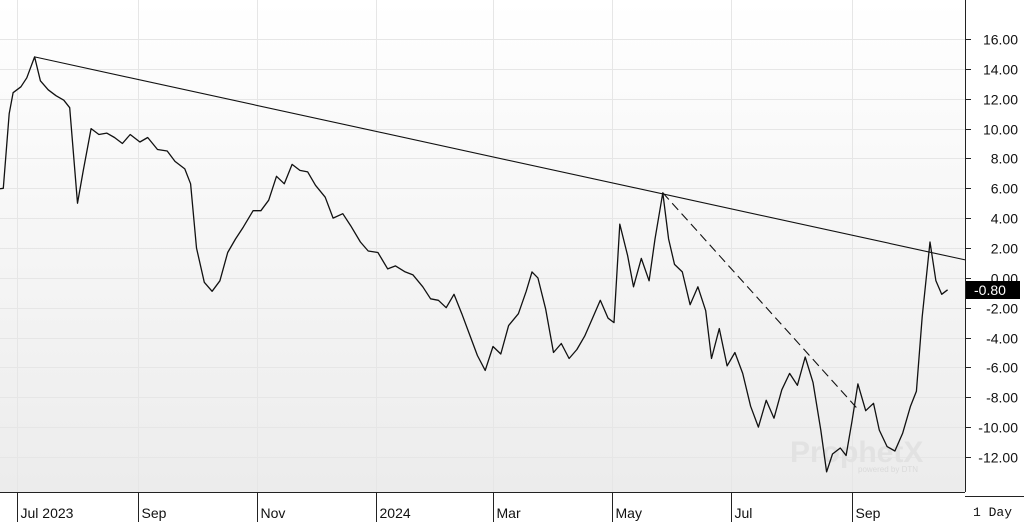 This screenshot has height=522, width=1024. What do you see at coordinates (1002, 368) in the screenshot?
I see `y-tick-label: -6.00` at bounding box center [1002, 368].